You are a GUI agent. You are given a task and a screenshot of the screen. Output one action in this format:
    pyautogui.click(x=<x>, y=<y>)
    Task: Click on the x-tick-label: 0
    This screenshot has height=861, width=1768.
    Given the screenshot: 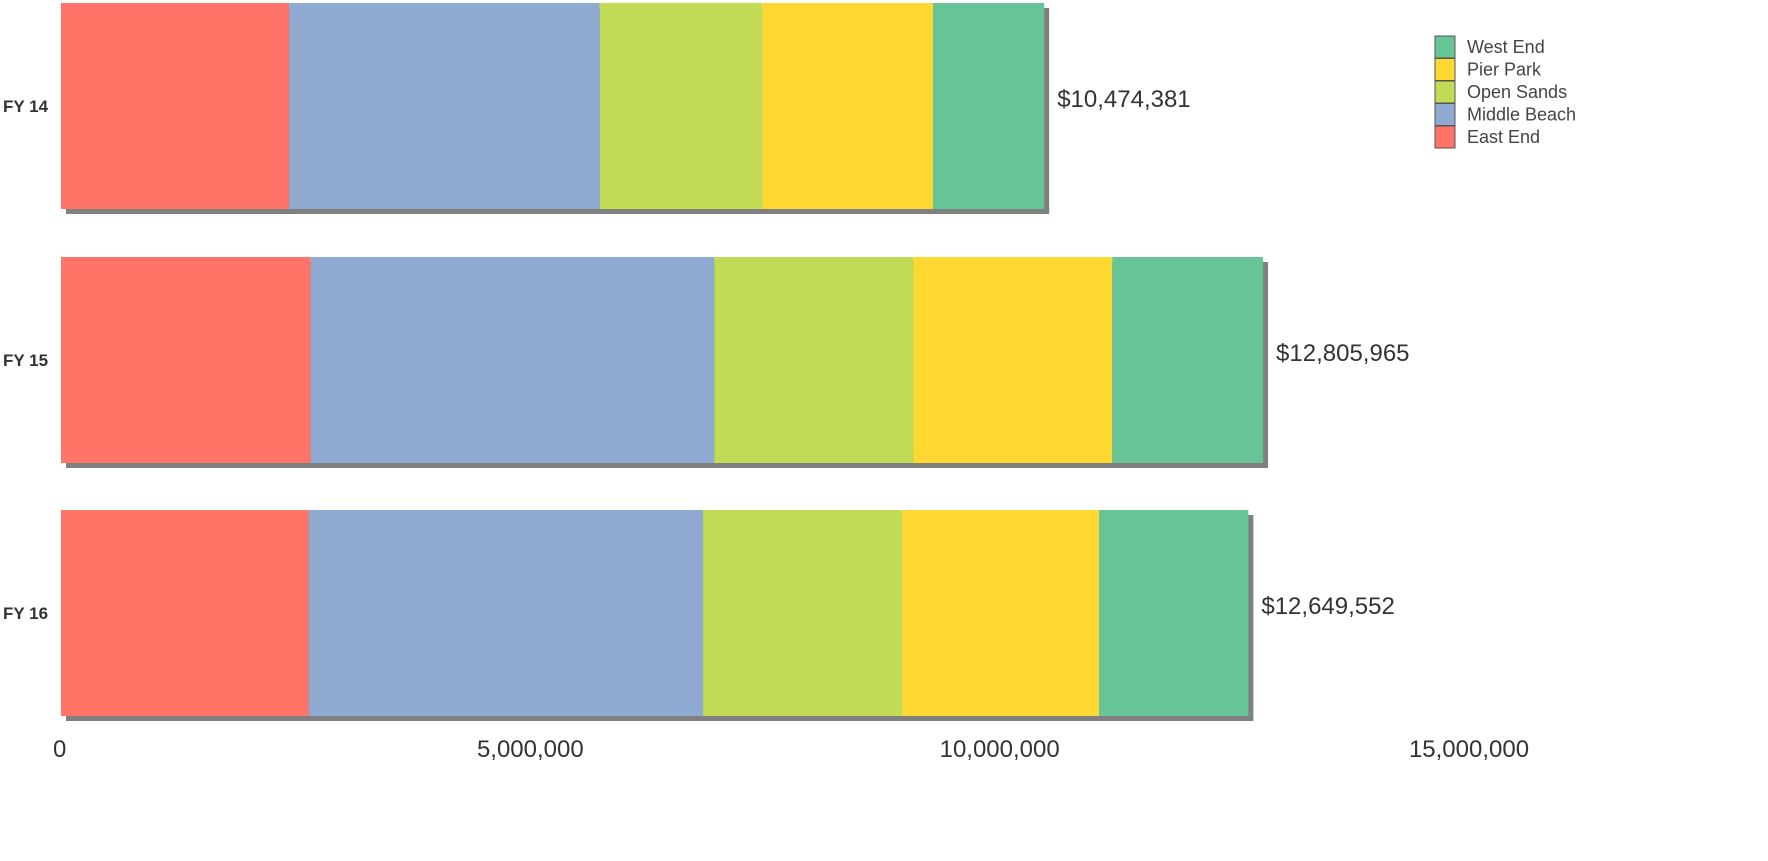 What is the action you would take?
    pyautogui.click(x=59, y=749)
    